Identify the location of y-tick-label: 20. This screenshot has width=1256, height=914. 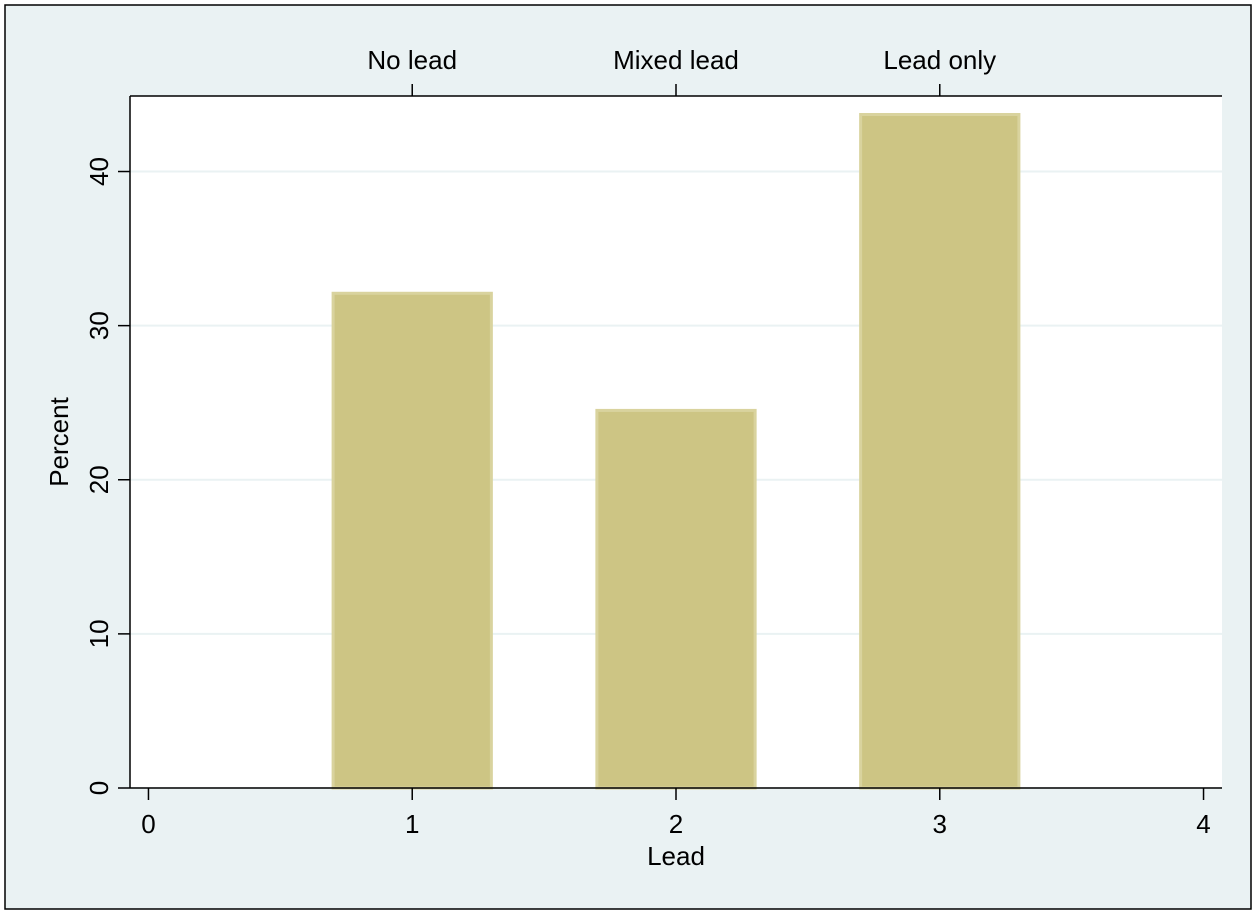
(99, 479).